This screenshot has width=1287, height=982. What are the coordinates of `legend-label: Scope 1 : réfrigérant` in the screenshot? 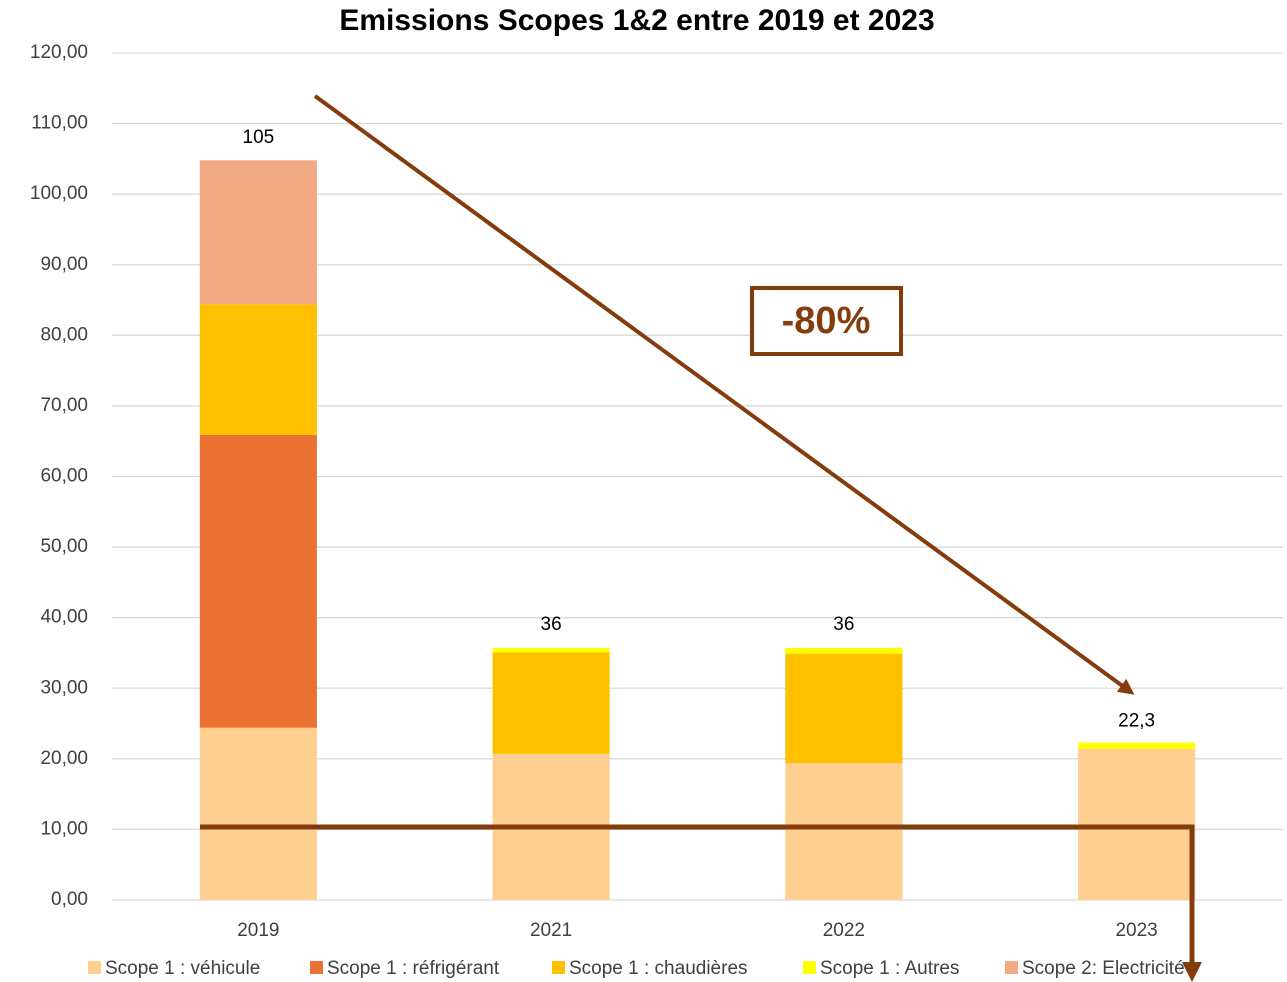 It's located at (413, 968).